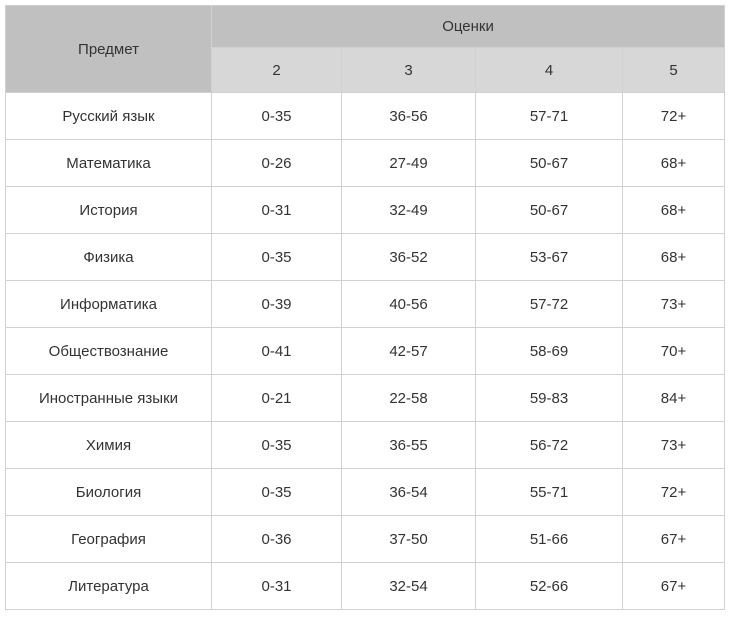 Image resolution: width=729 pixels, height=624 pixels. Describe the element at coordinates (408, 257) in the screenshot. I see `range-cell: 36-52` at that location.